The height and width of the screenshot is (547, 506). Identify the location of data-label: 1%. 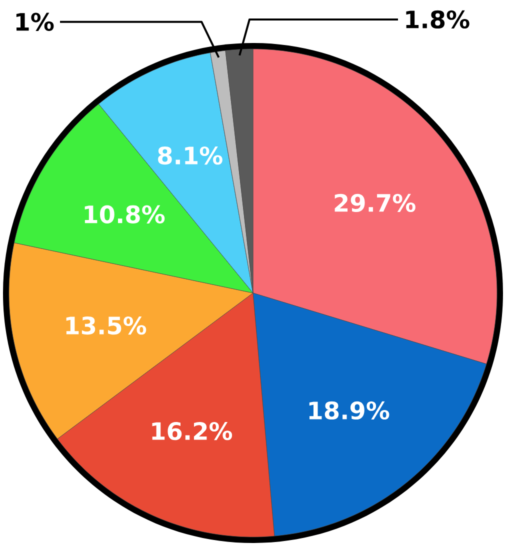
(35, 21).